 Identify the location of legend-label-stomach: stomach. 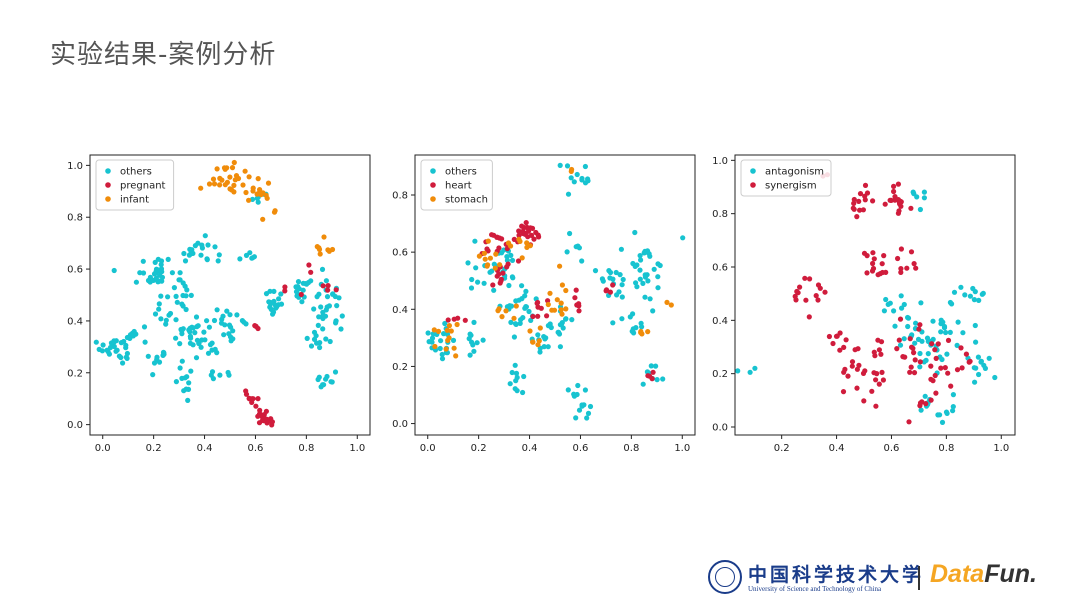
(466, 200).